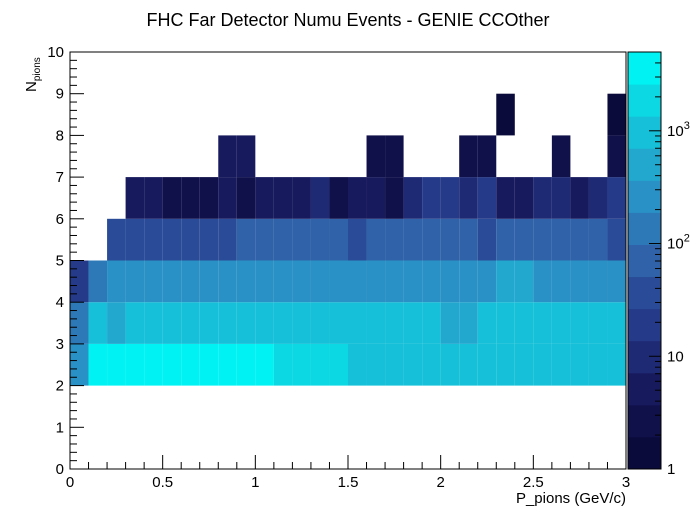  What do you see at coordinates (60, 344) in the screenshot?
I see `y-tick-label: 3` at bounding box center [60, 344].